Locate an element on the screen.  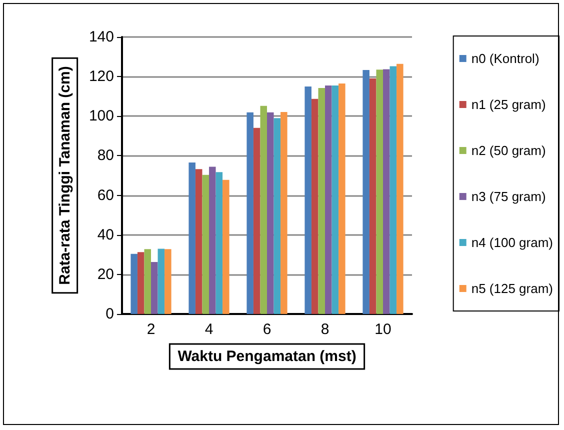
legend-label: n4 (100 gram) is located at coordinates (512, 242).